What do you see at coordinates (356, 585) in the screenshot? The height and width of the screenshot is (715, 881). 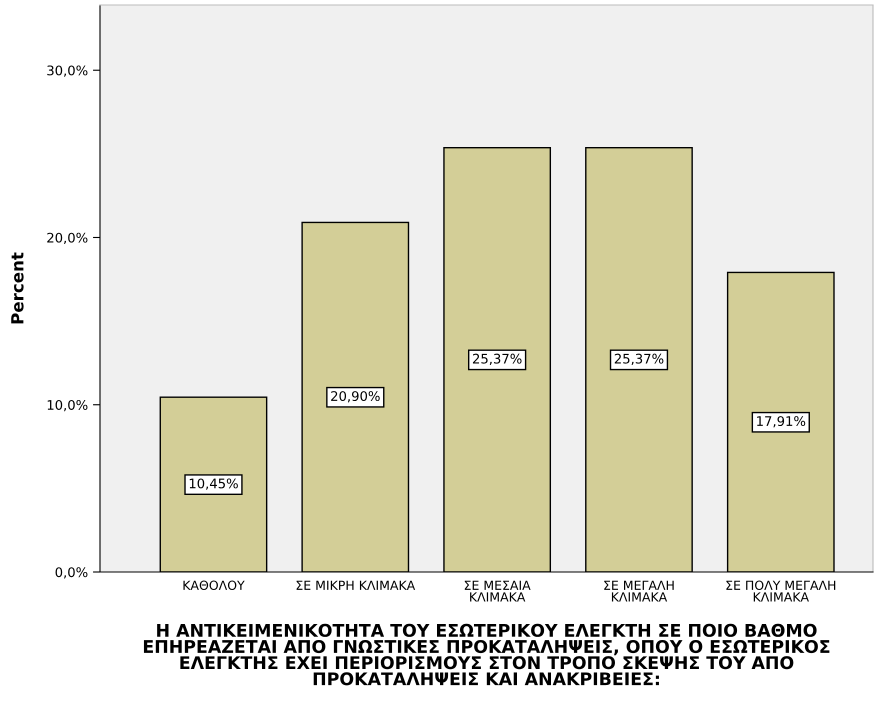 I see `x-tick-label: ΣΕ ΜΙΚΡΗ ΚΛΙΜΑΚΑ` at bounding box center [356, 585].